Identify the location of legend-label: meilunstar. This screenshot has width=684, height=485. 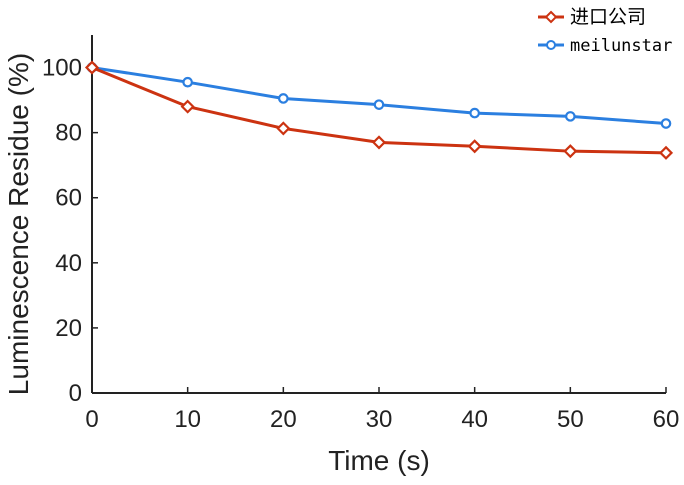
(621, 46).